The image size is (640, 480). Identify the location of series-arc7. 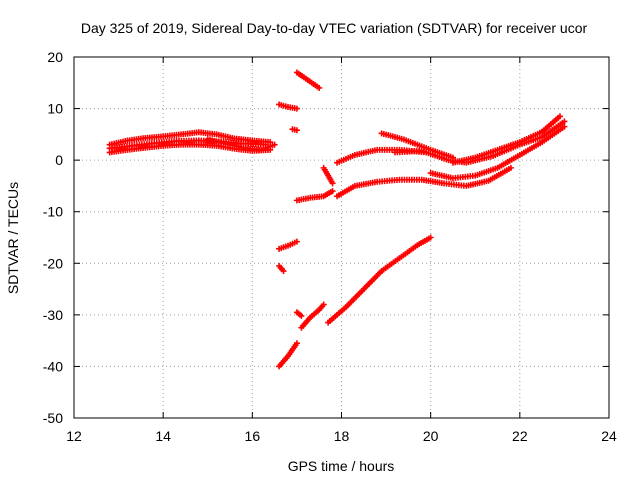
(294, 130).